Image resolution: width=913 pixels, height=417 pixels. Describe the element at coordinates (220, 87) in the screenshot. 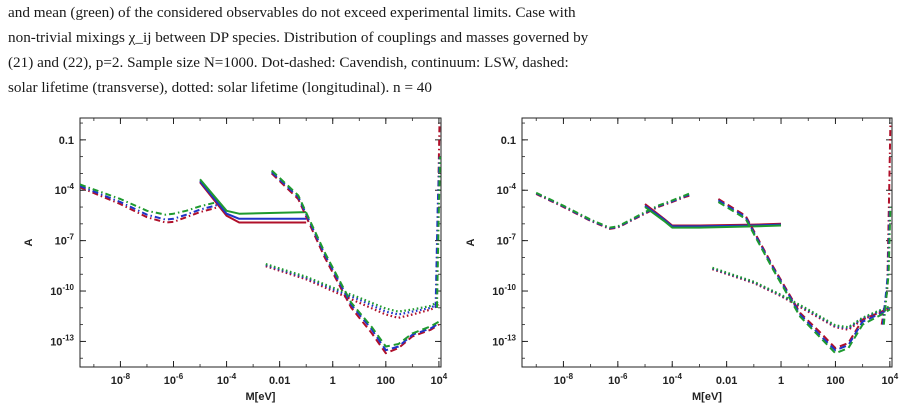

I see `caption-line-4: solar lifetime (transverse), dotted` at that location.